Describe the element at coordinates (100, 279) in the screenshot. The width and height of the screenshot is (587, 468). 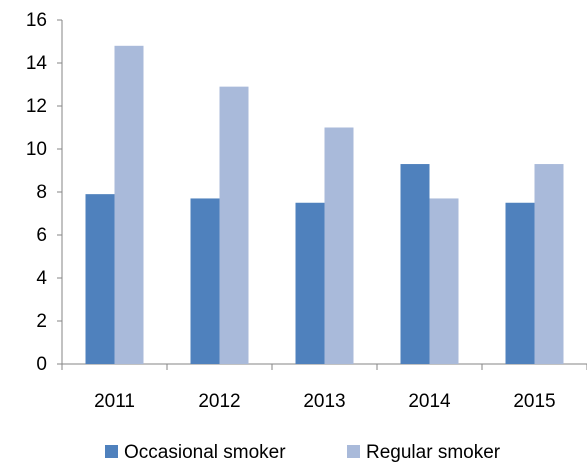
I see `occasional-smoker-bar-2011` at that location.